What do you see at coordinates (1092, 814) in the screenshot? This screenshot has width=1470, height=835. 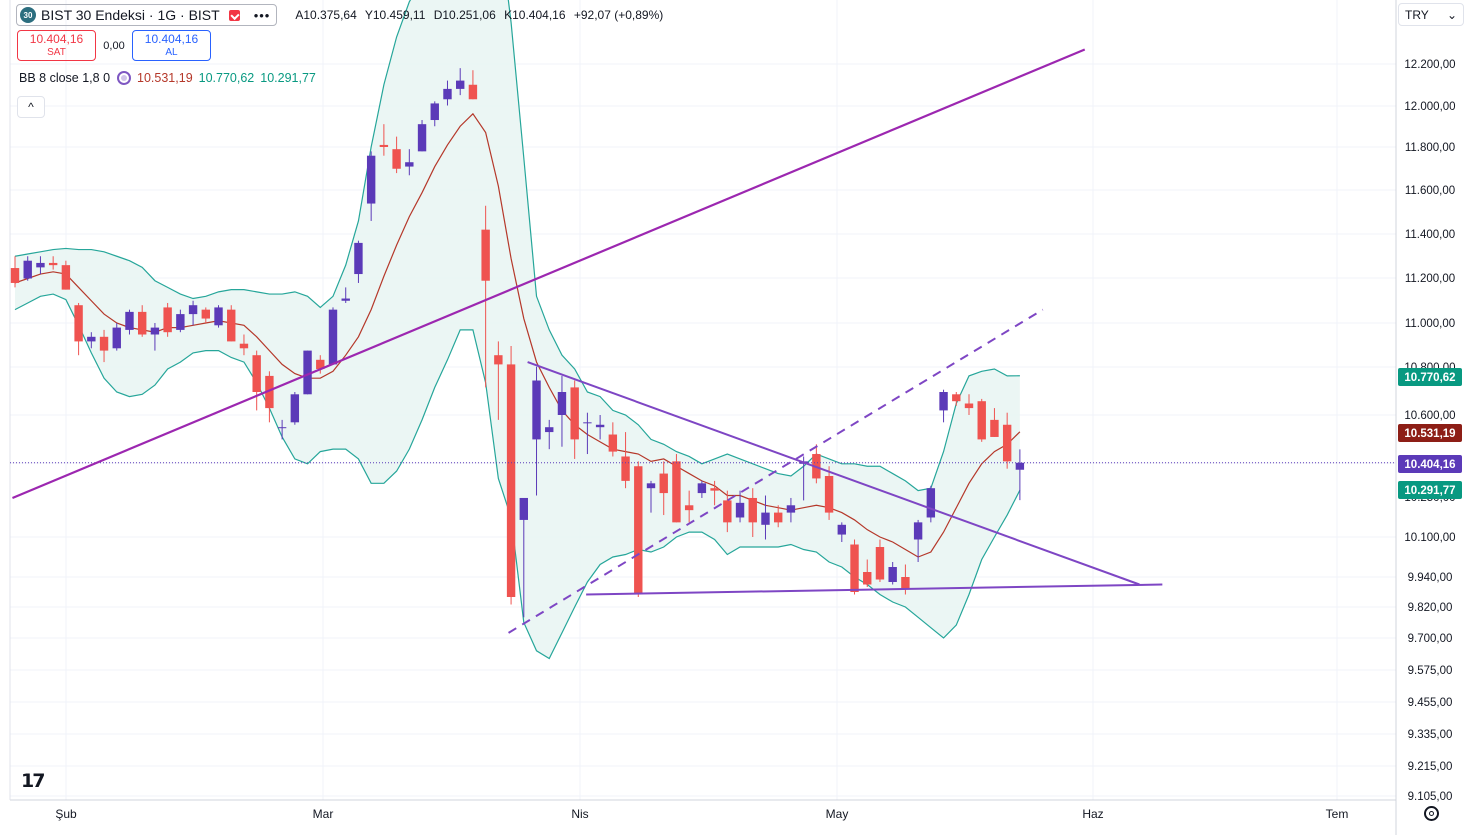 I see `time-axis-label: Haz` at bounding box center [1092, 814].